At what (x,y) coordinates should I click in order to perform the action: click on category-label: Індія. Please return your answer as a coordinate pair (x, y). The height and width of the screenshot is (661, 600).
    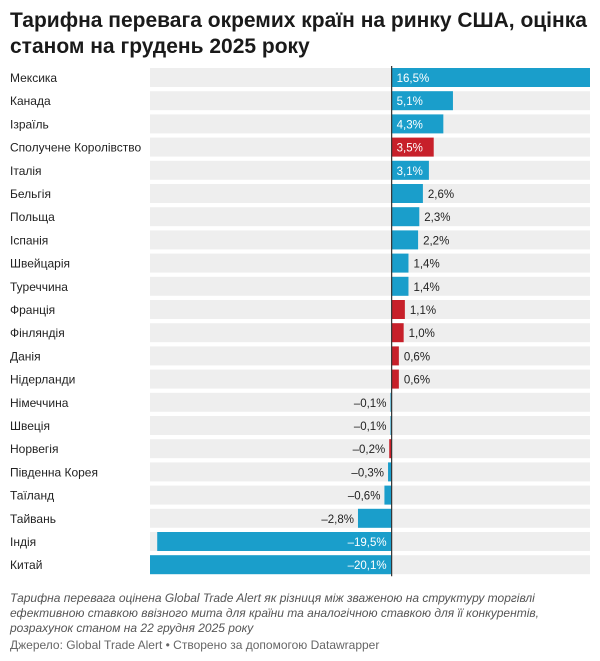
    Looking at the image, I should click on (23, 542).